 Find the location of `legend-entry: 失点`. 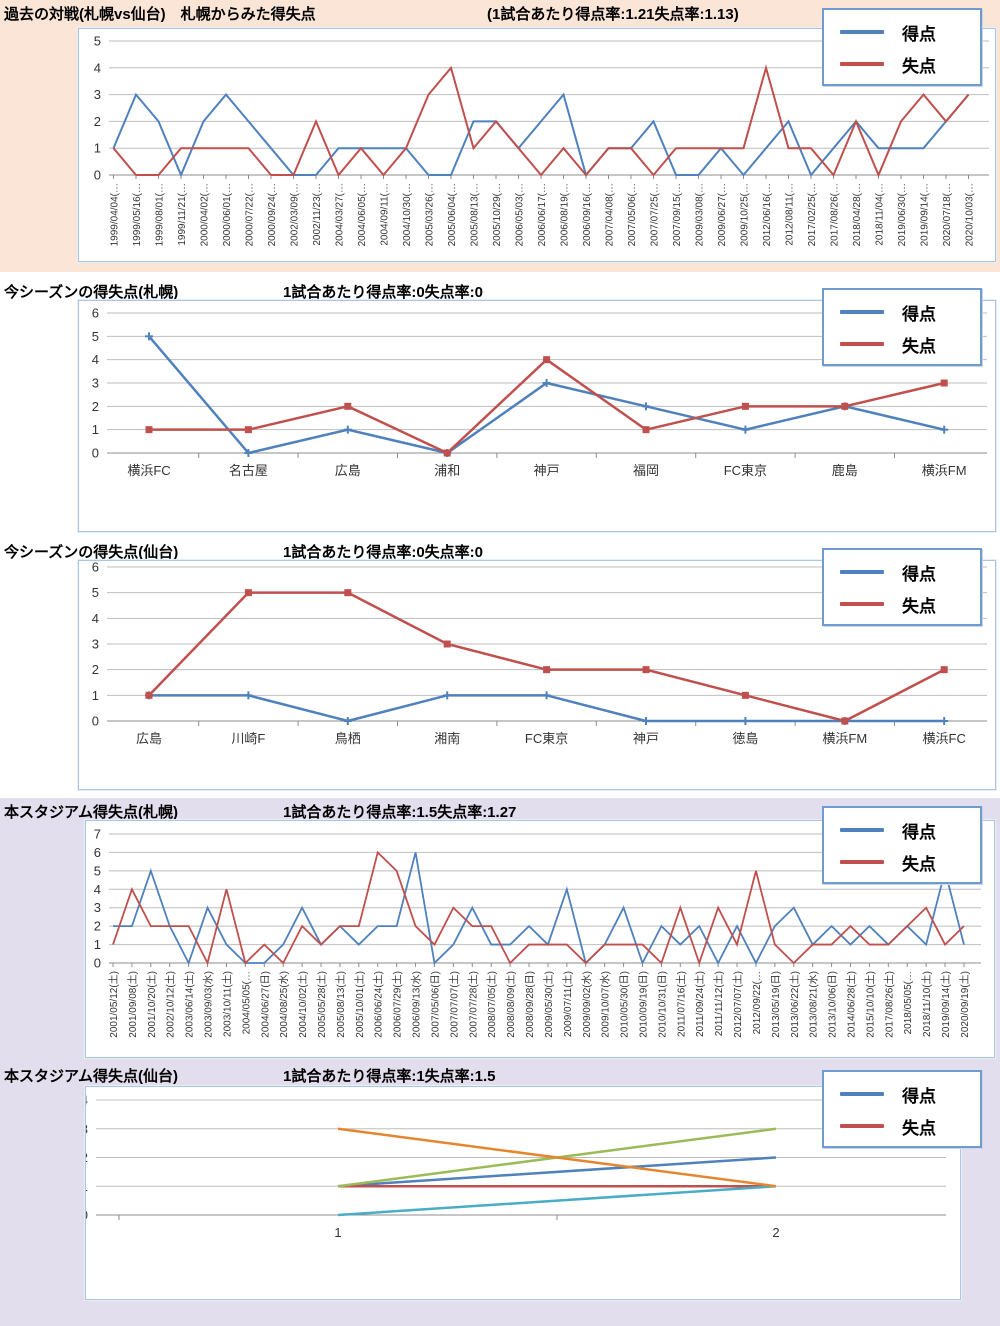

legend-entry: 失点 is located at coordinates (902, 64).